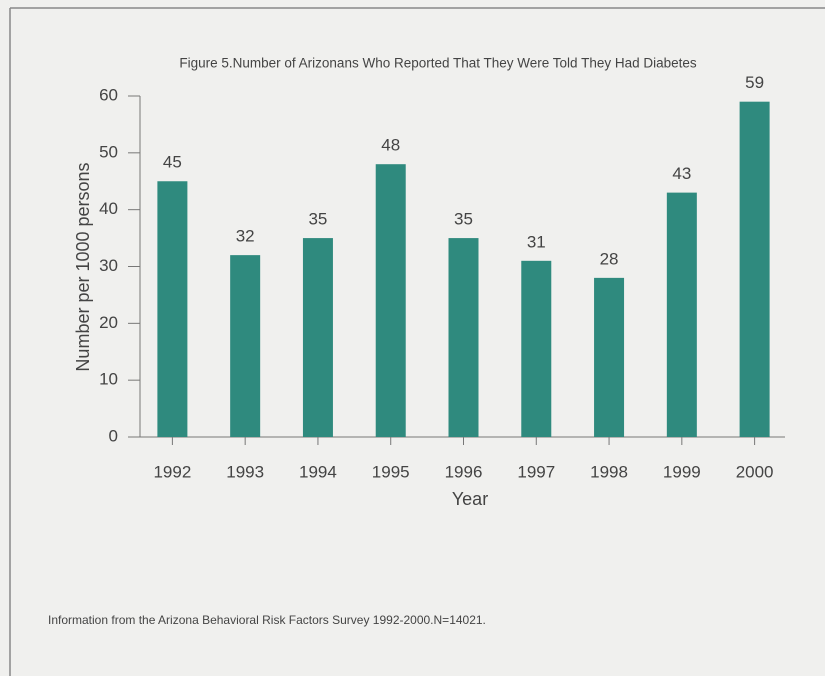 Image resolution: width=825 pixels, height=676 pixels. What do you see at coordinates (390, 145) in the screenshot?
I see `data-label: 48` at bounding box center [390, 145].